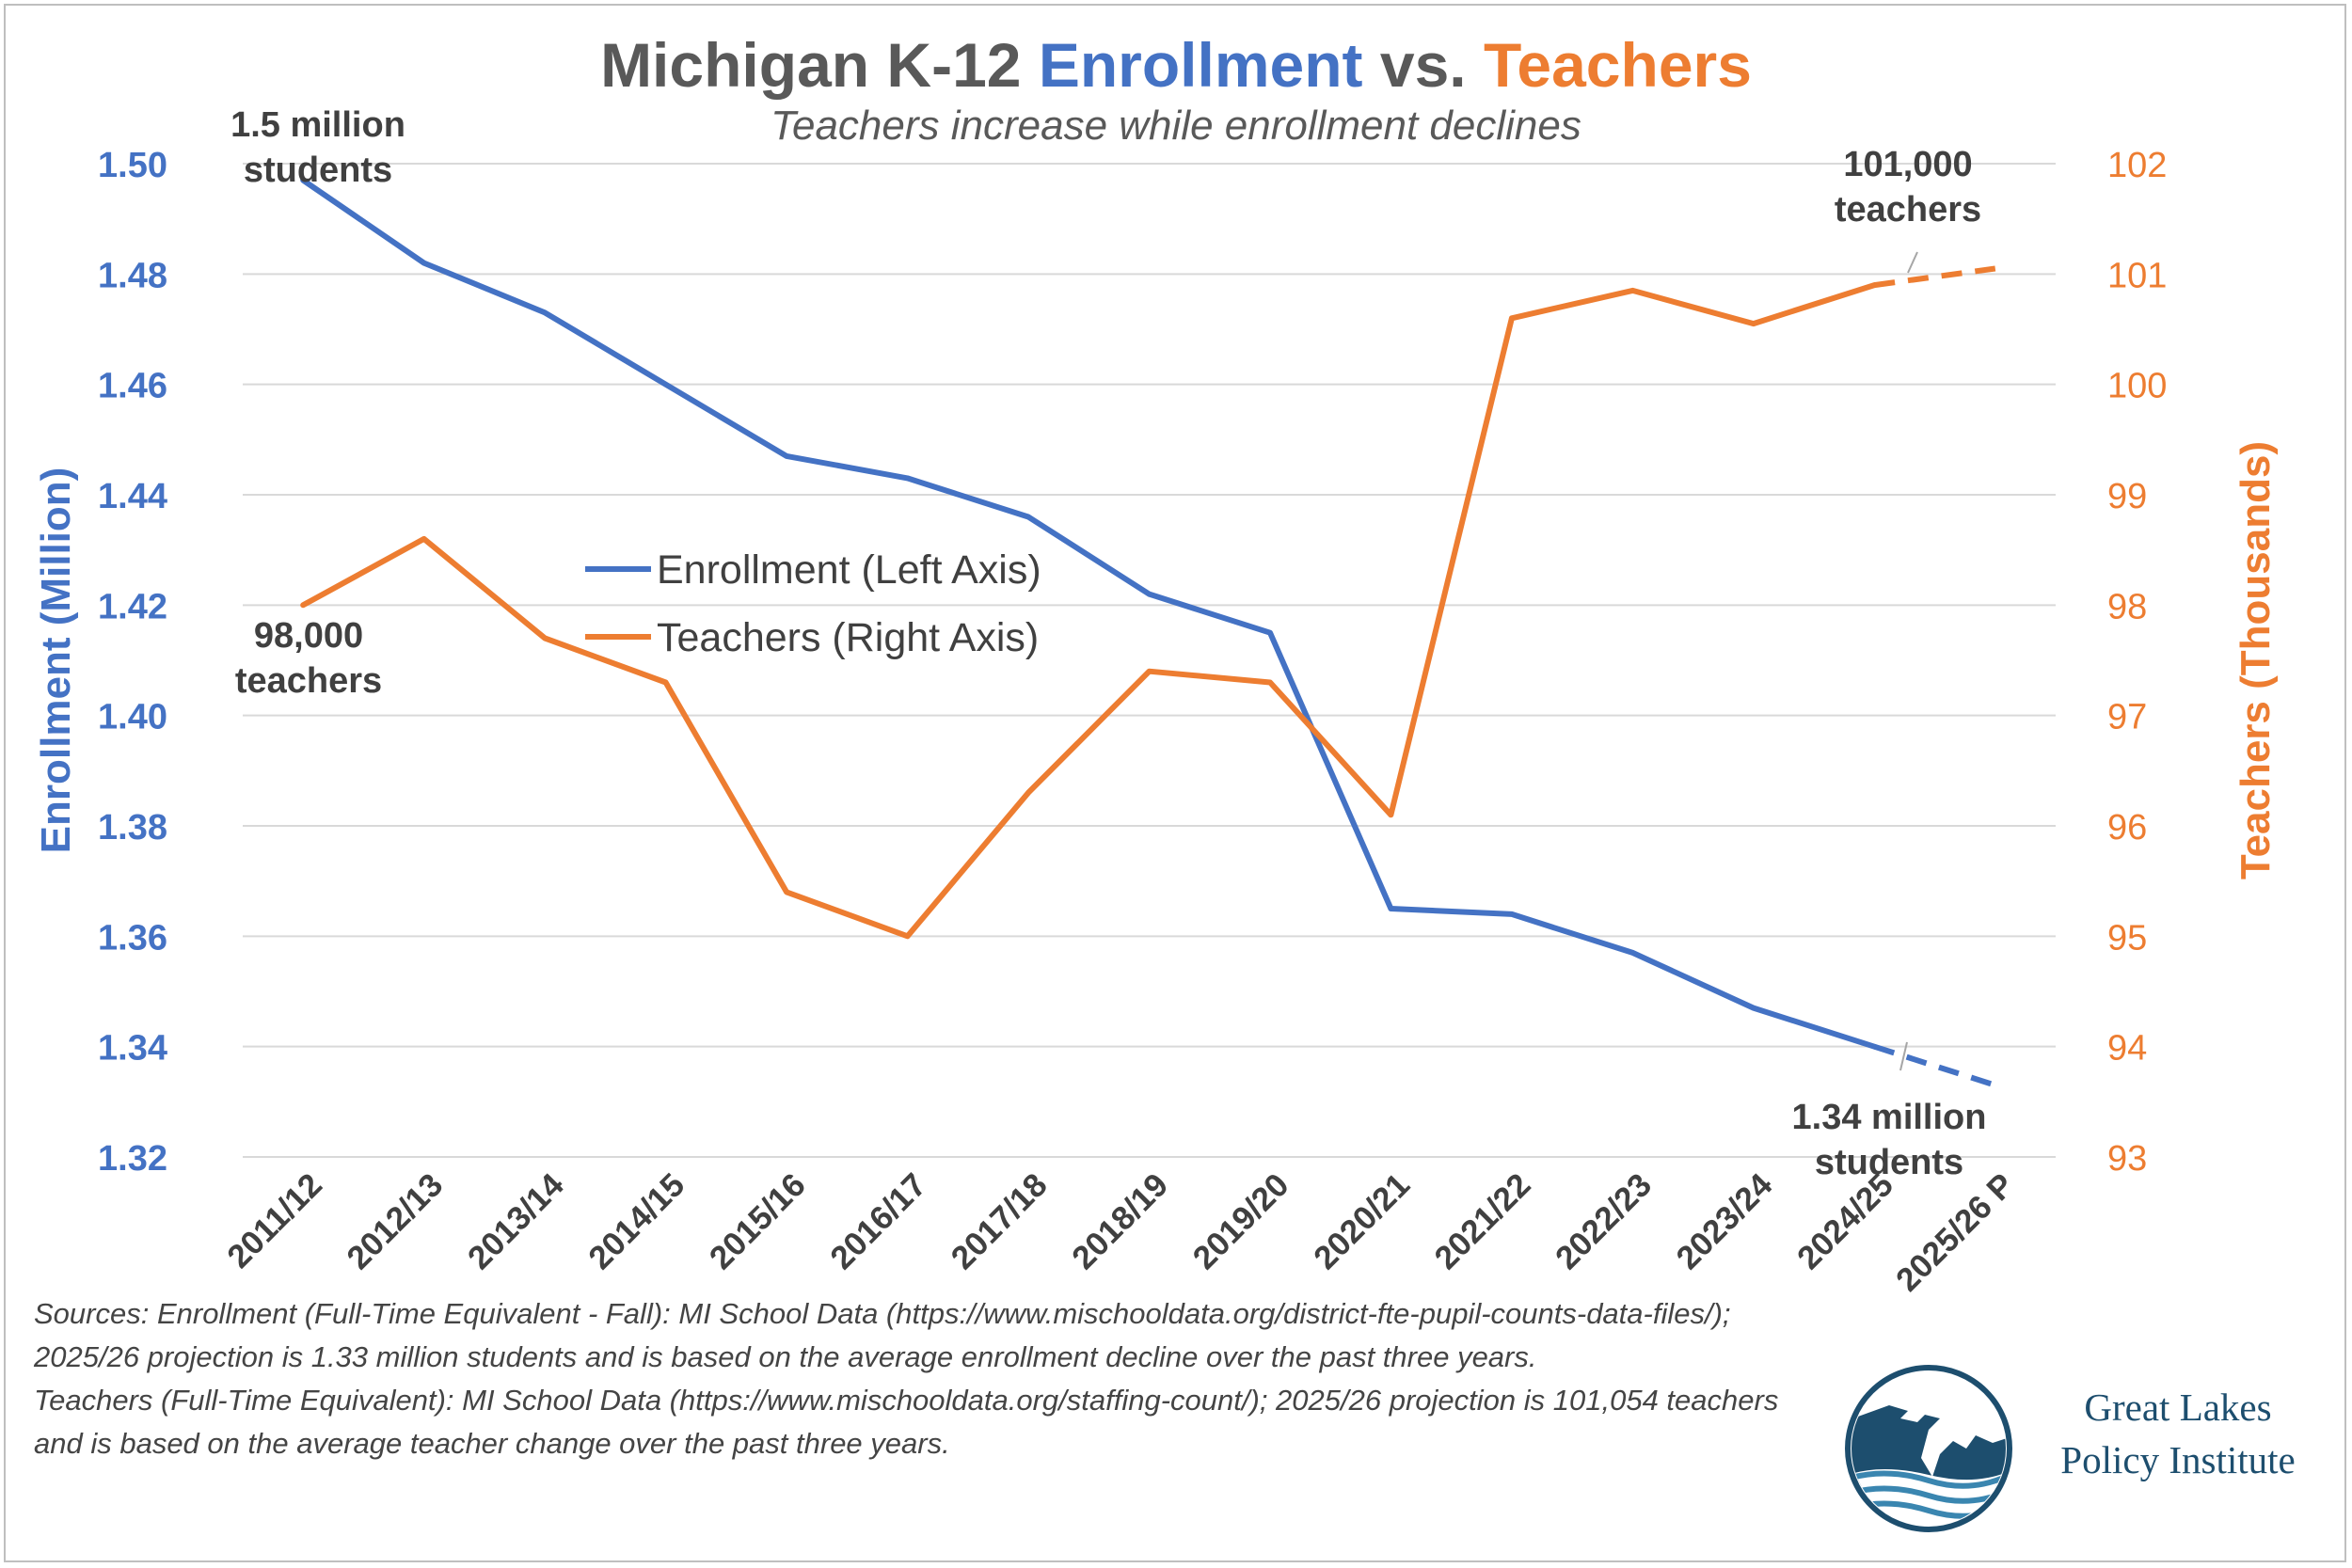 The width and height of the screenshot is (2352, 1568). Describe the element at coordinates (2127, 938) in the screenshot. I see `right-tick-label: 95` at that location.